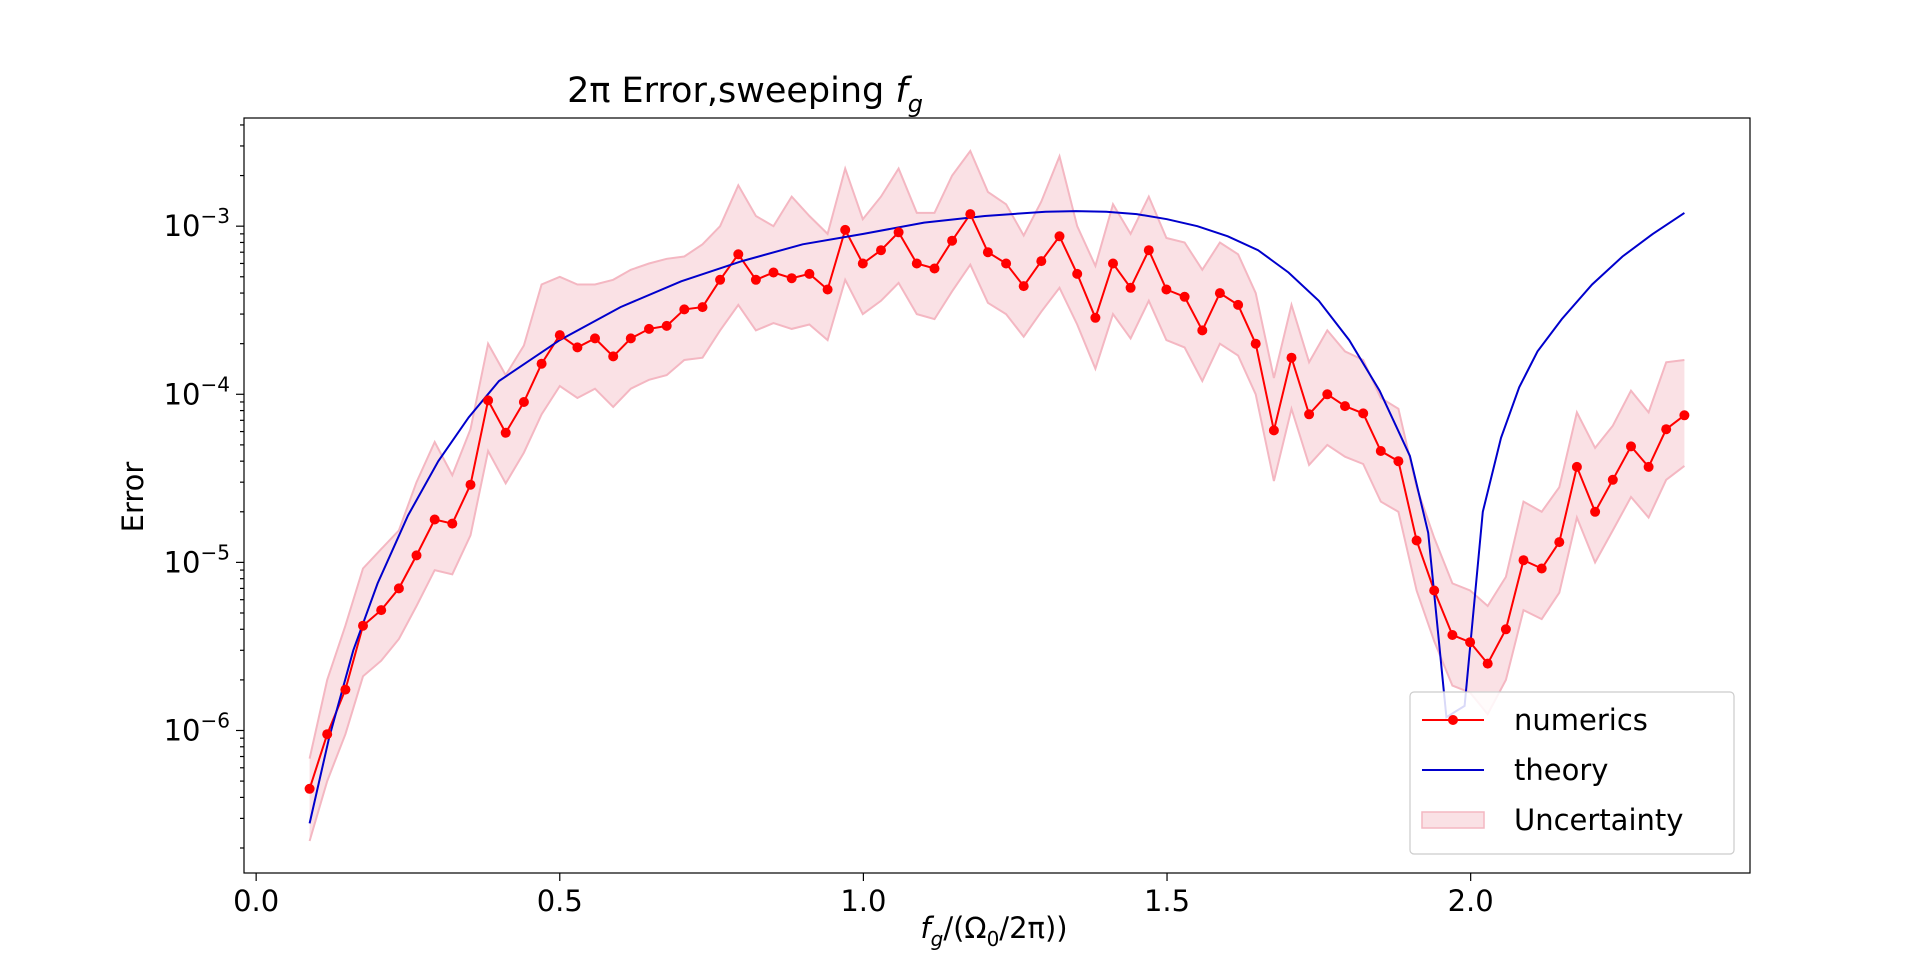  I want to click on legend-item: numerics, so click(1535, 720).